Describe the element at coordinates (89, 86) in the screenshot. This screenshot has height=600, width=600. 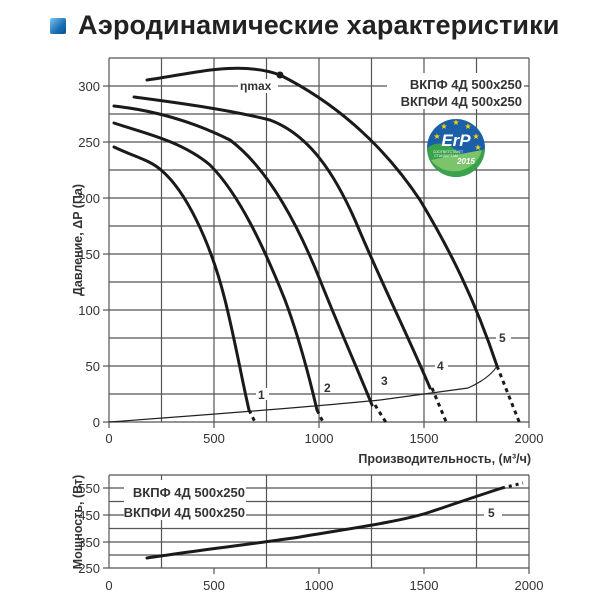
I see `y-tick-300: 300` at that location.